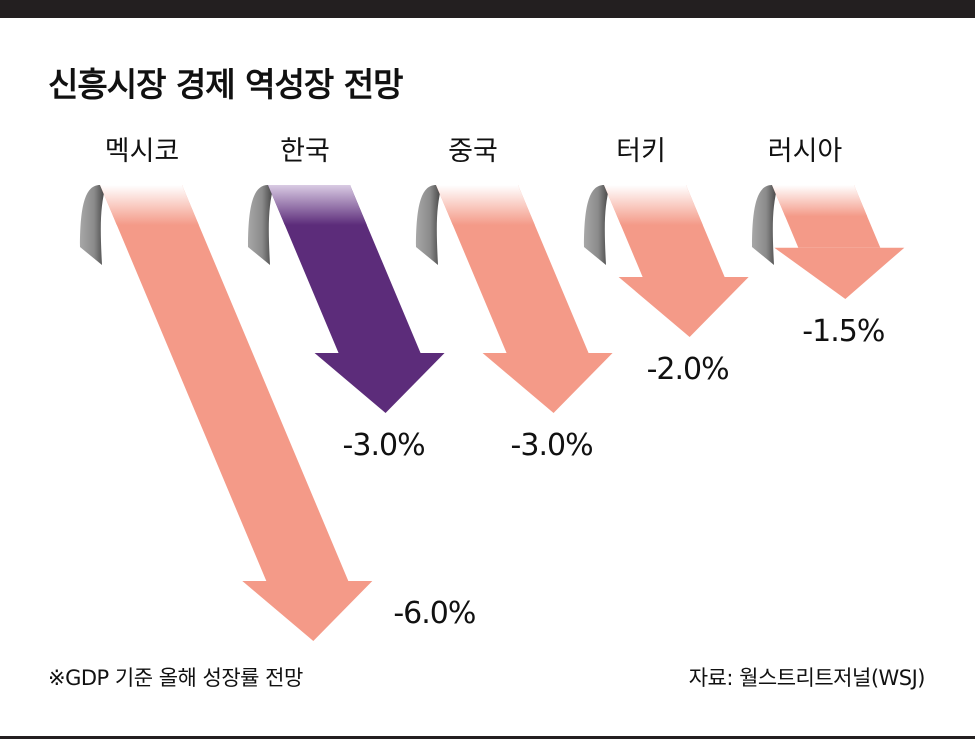  I want to click on source-credit: 자료: 월스트리트저널(WSJ), so click(807, 678).